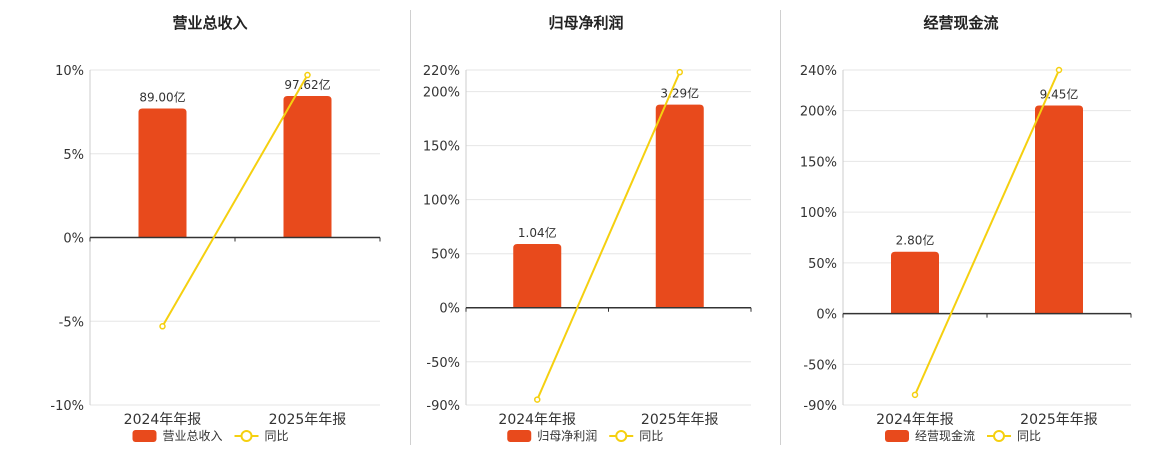 This screenshot has height=454, width=1160. What do you see at coordinates (945, 435) in the screenshot?
I see `legend-bar-label: 经营现金流` at bounding box center [945, 435].